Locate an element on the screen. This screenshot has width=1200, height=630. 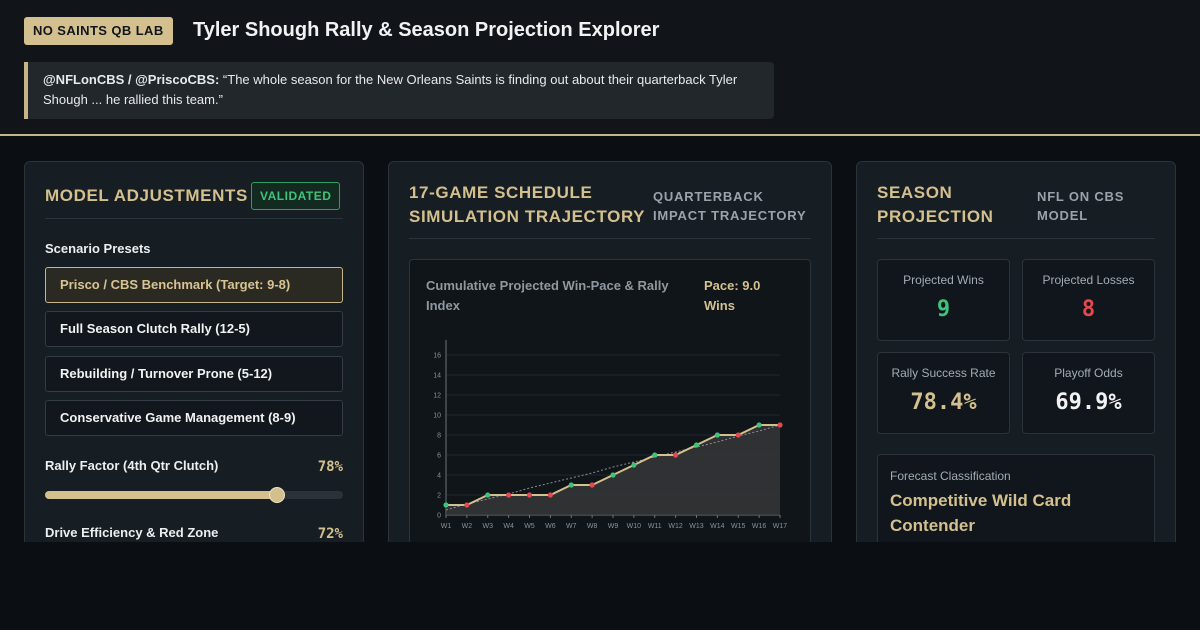
rally-factor-label: Rally Factor (4th Qtr Clutch) is located at coordinates (132, 465).